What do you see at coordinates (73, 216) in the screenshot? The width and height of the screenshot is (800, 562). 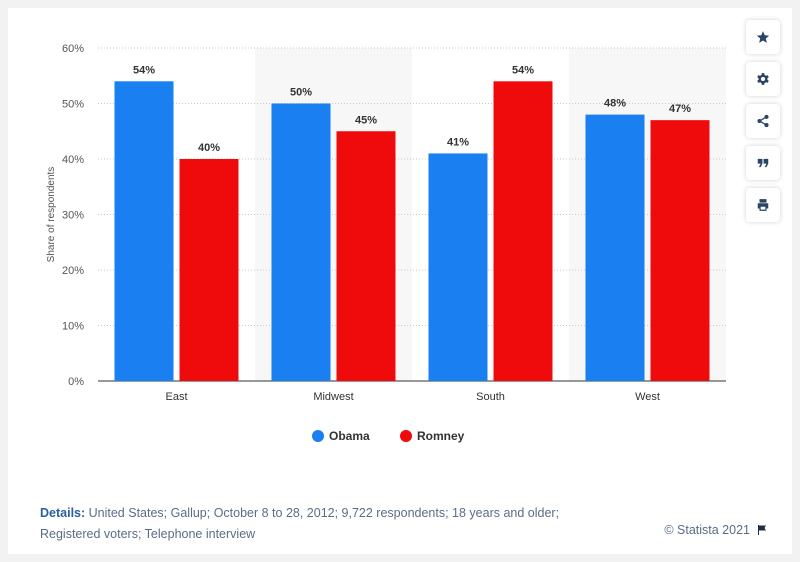 I see `y-tick-label: 30%` at bounding box center [73, 216].